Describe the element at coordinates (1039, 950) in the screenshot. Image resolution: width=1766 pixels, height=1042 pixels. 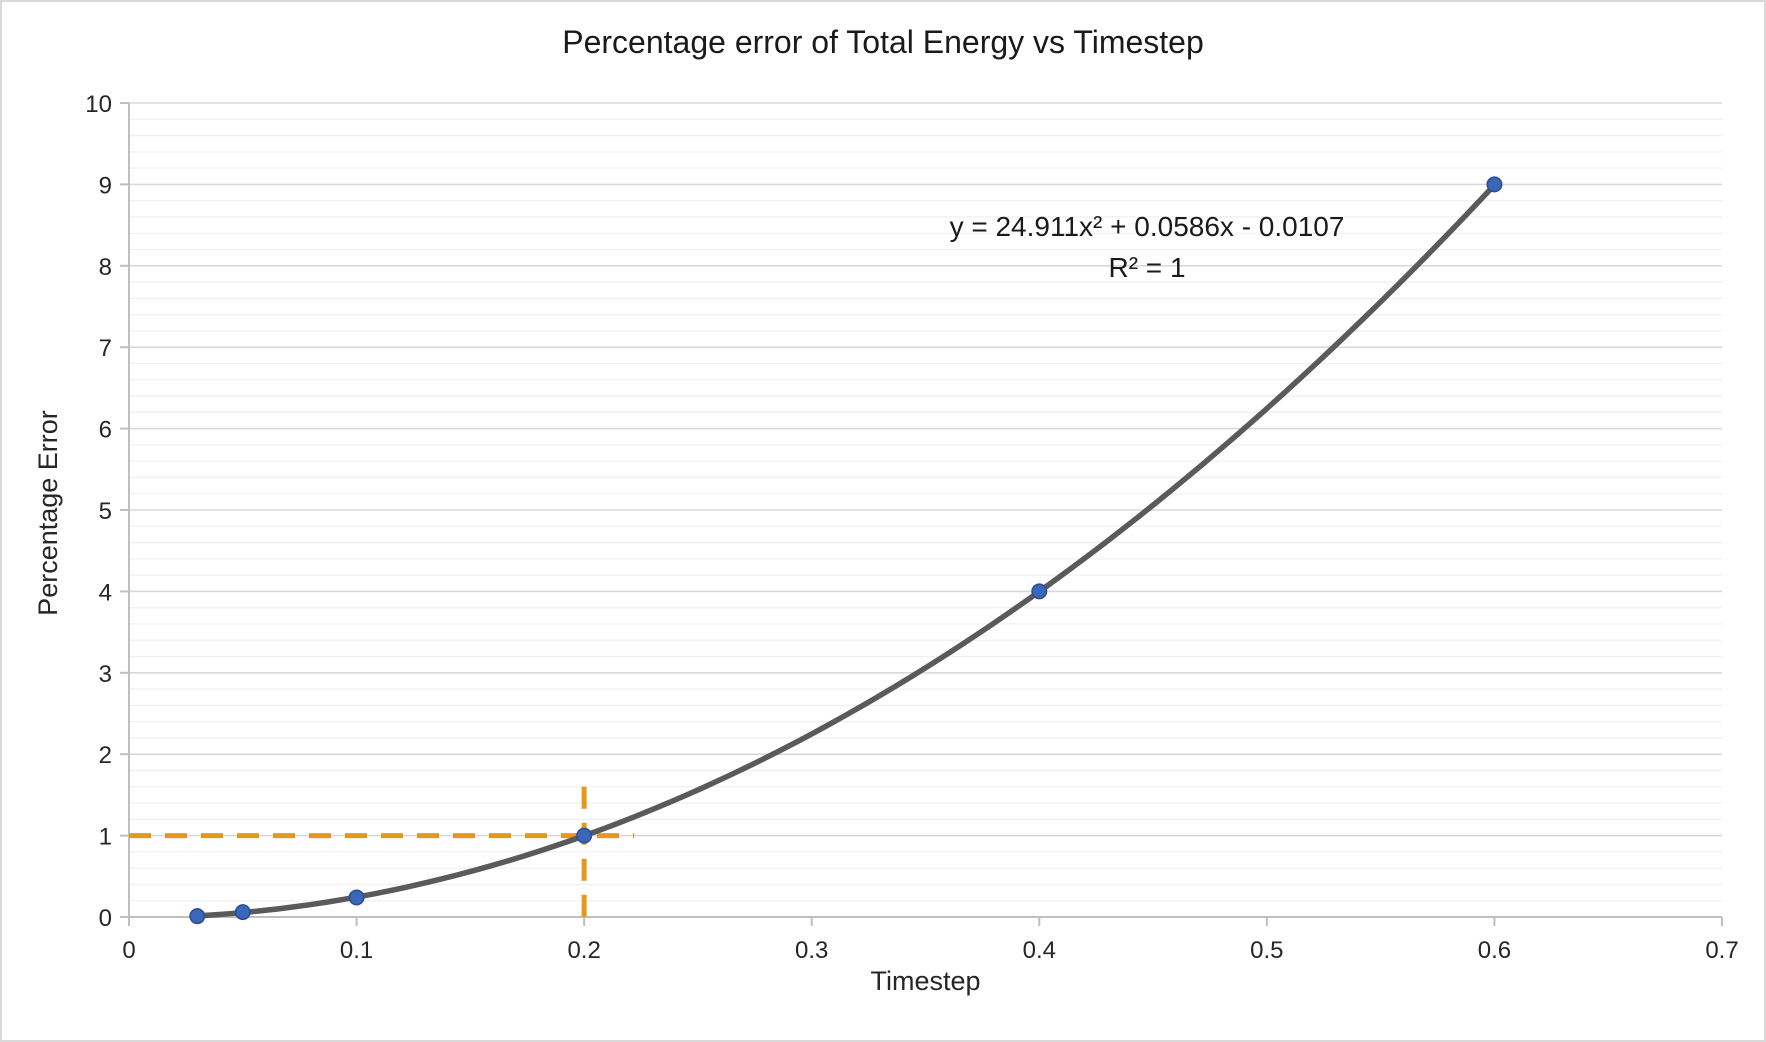
I see `x-tick-label: 0.4` at that location.